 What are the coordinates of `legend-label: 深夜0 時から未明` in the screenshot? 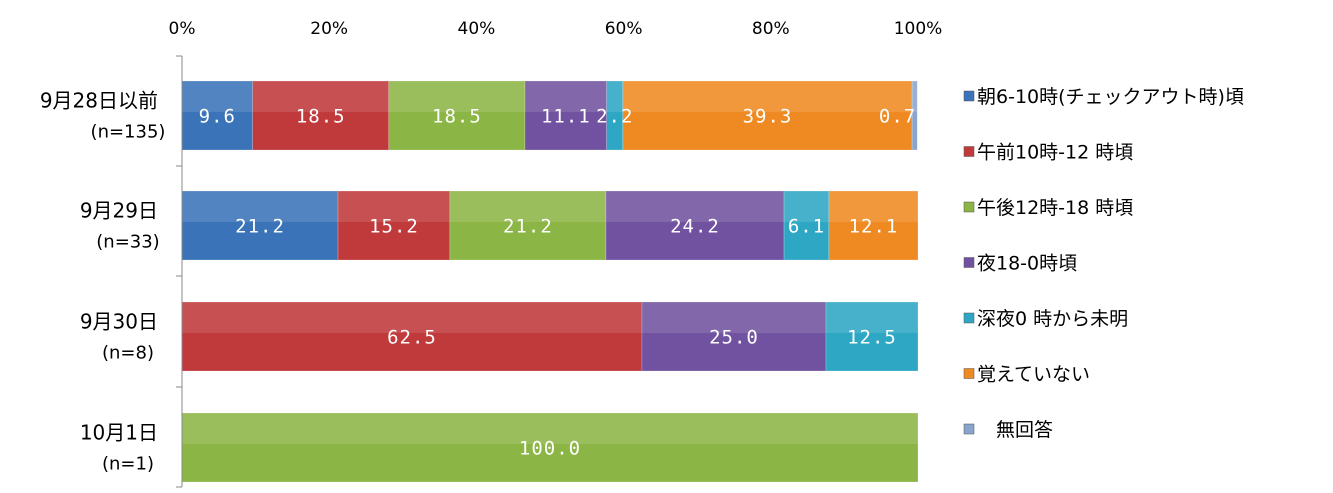 It's located at (1052, 319).